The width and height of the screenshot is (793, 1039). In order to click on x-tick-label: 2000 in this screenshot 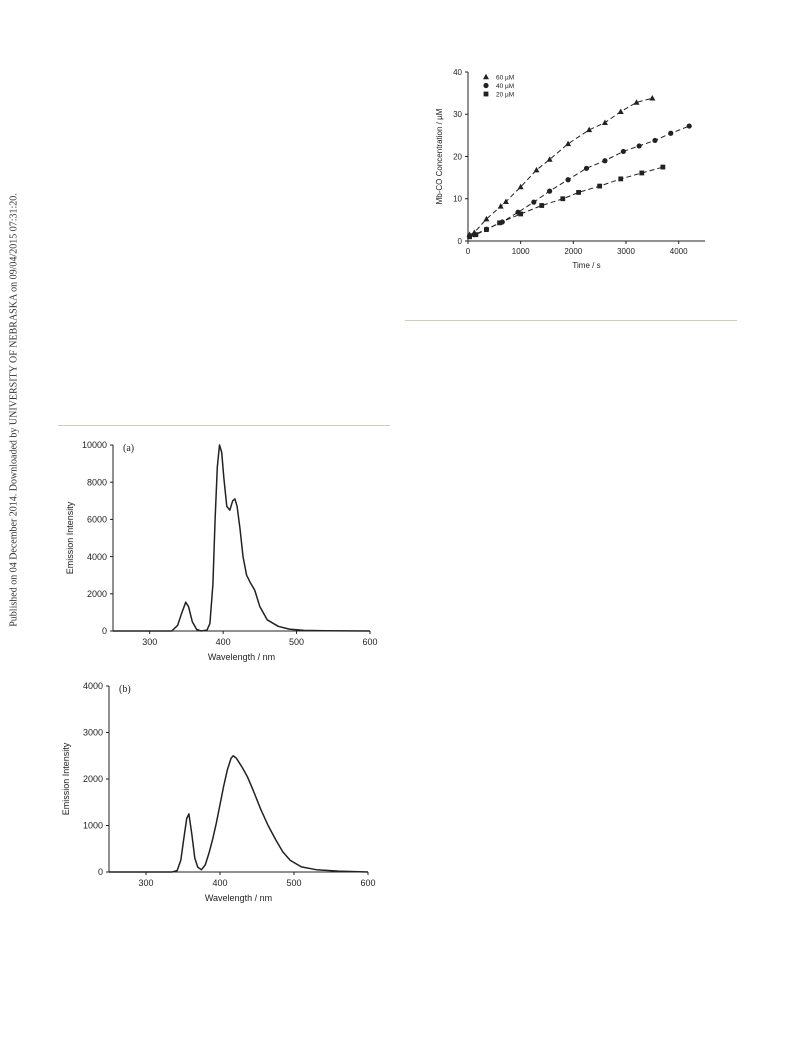, I will do `click(573, 251)`.